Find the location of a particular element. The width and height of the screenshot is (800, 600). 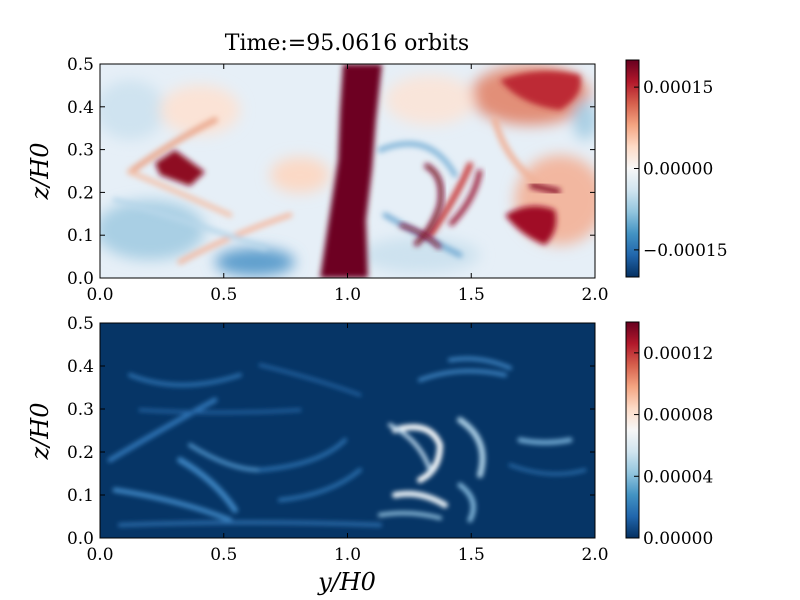

bottom-xtick-label: 1.5 is located at coordinates (471, 555).